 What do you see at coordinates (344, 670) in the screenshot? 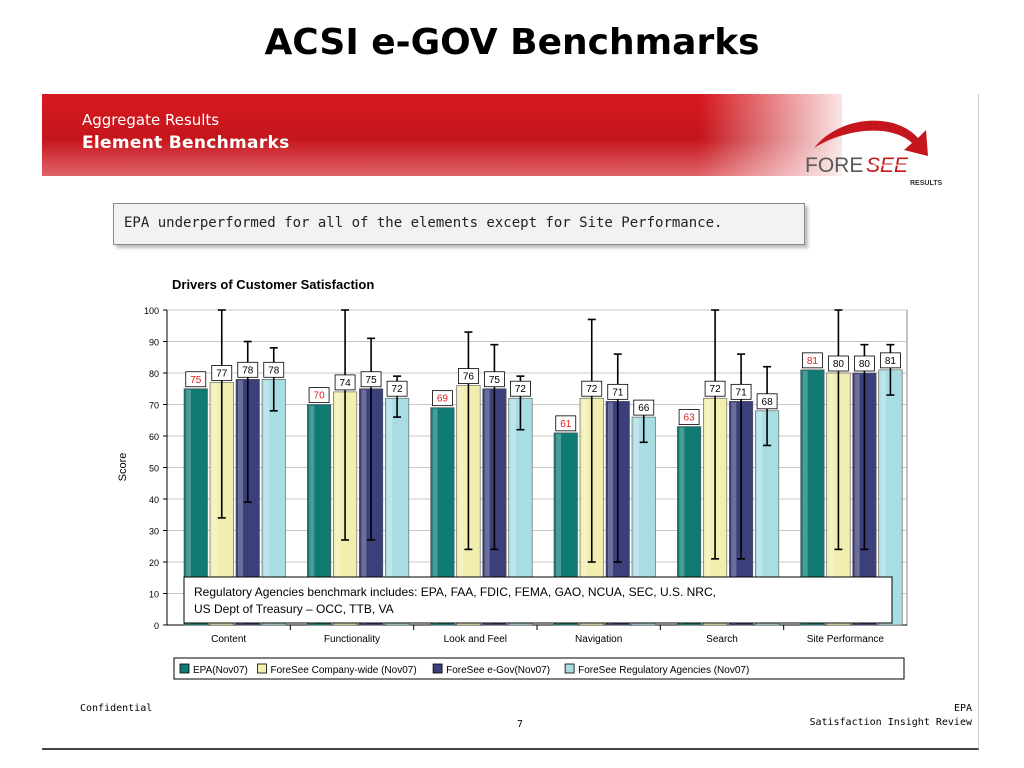
I see `legend-label: ForeSee Company-wide (Nov07)` at bounding box center [344, 670].